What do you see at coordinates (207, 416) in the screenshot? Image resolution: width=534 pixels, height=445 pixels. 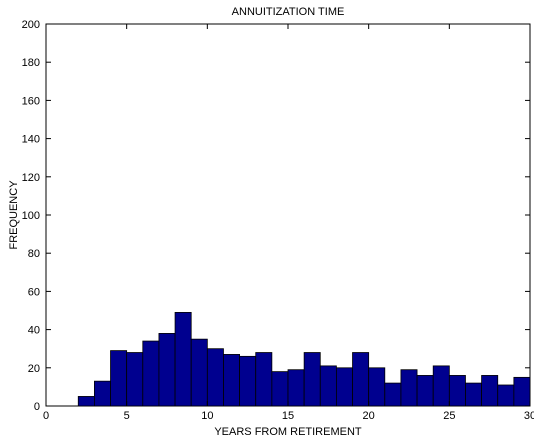 I see `x-tick-label-2: 10` at bounding box center [207, 416].